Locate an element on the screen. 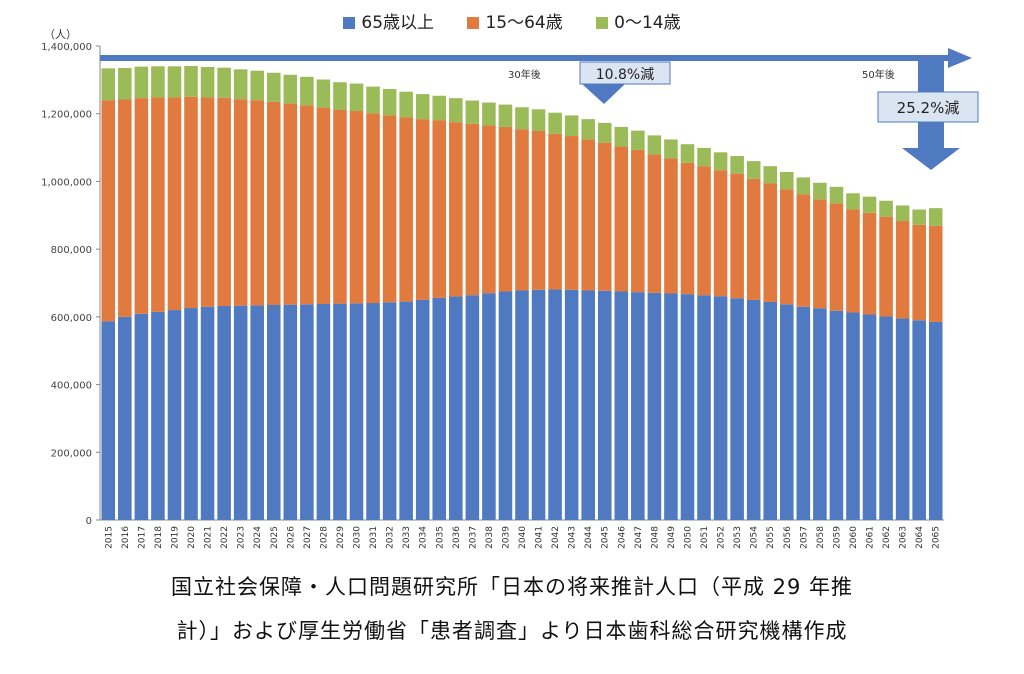 This screenshot has width=1024, height=674. x-tick-label: 2034 is located at coordinates (424, 537).